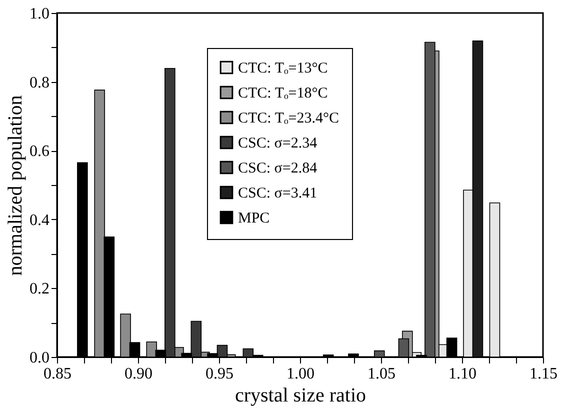  What do you see at coordinates (278, 194) in the screenshot?
I see `legend-label: CSC: σ=3.41` at bounding box center [278, 194].